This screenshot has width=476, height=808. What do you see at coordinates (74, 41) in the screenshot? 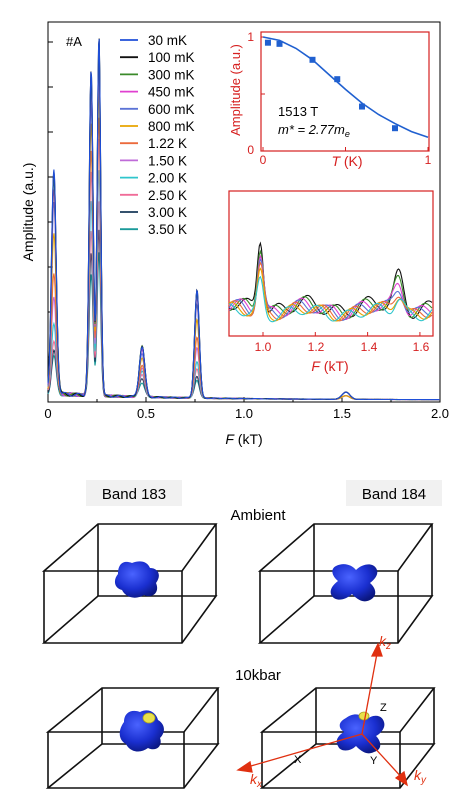
I see `sample-label: #A` at bounding box center [74, 41].